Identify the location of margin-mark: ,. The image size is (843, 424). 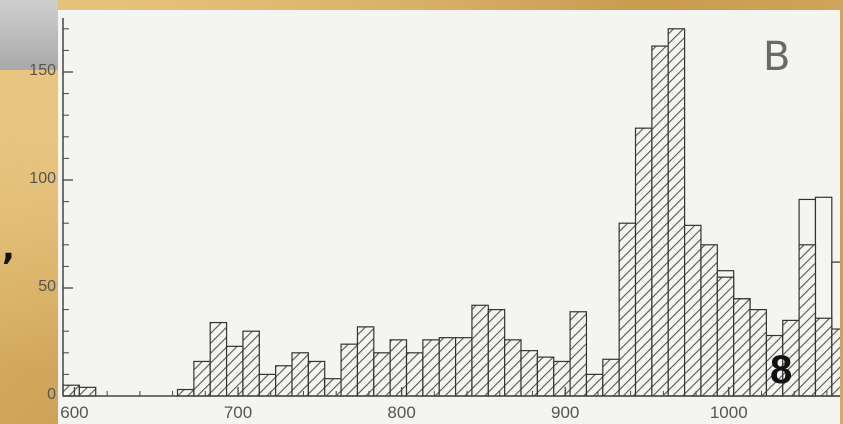
(8, 248).